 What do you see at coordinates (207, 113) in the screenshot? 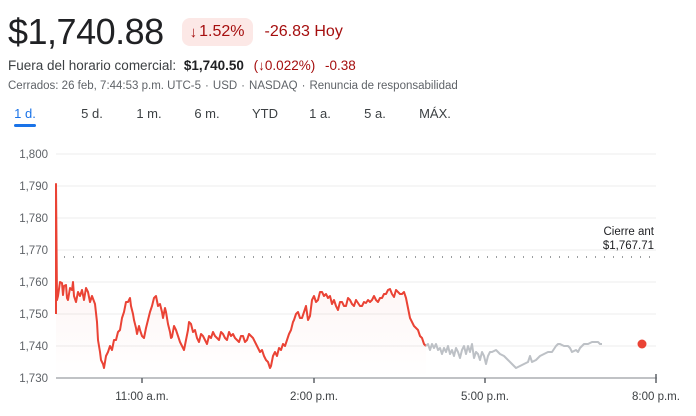
I see `tab-6m: 6 m.` at bounding box center [207, 113].